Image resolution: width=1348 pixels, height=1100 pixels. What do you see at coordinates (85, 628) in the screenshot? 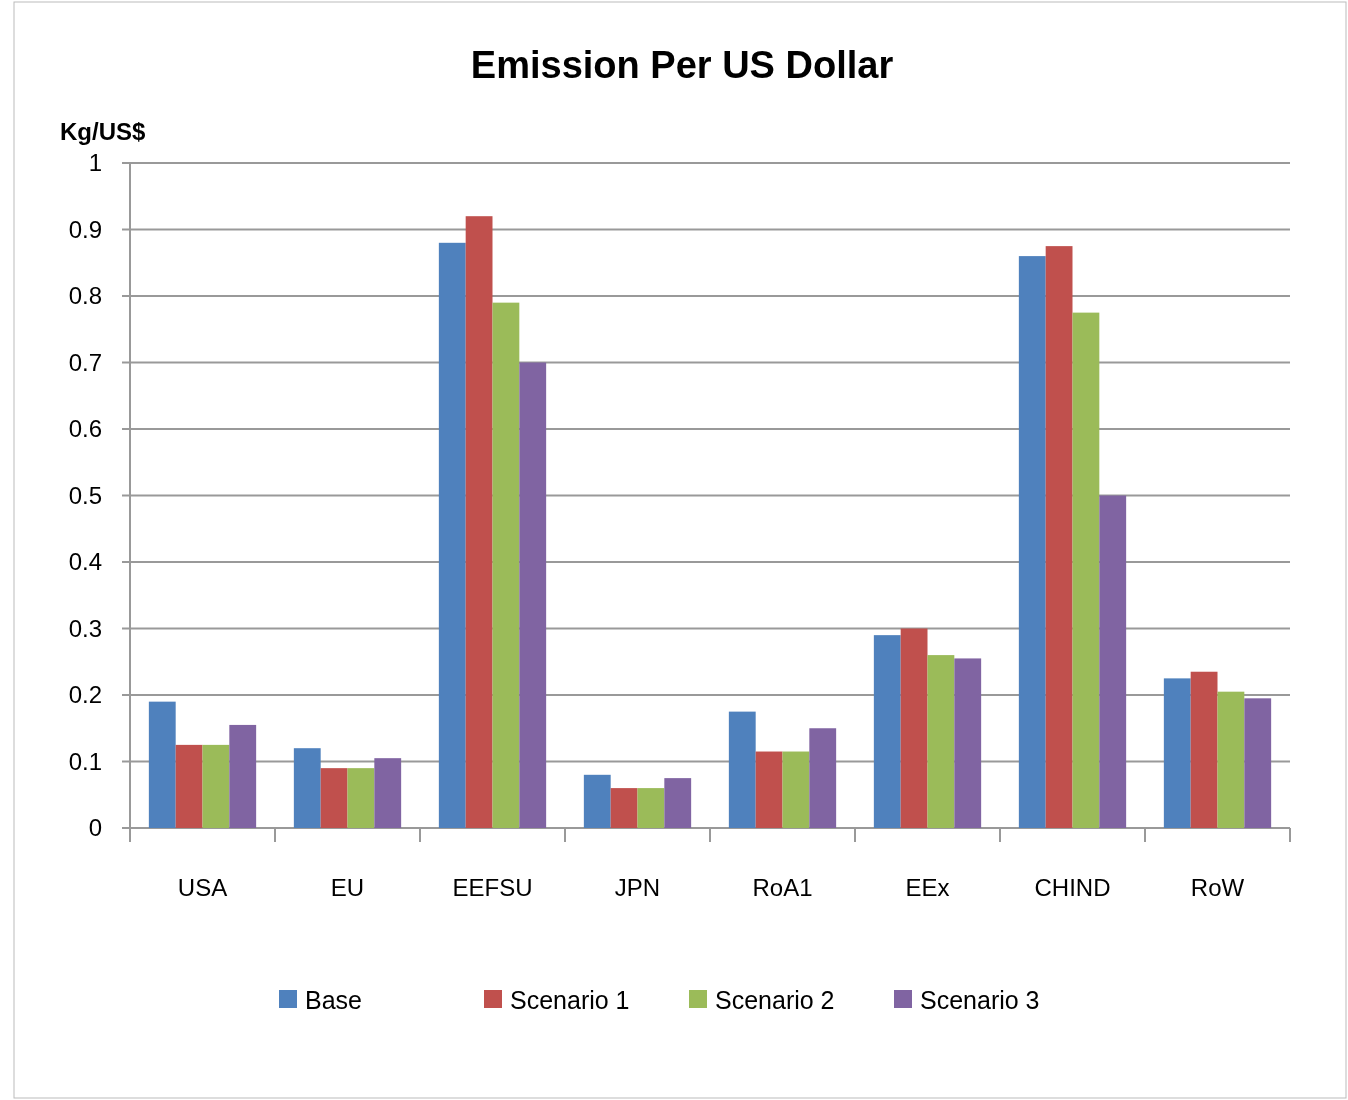
I see `y-tick-label: 0.3` at bounding box center [85, 628].